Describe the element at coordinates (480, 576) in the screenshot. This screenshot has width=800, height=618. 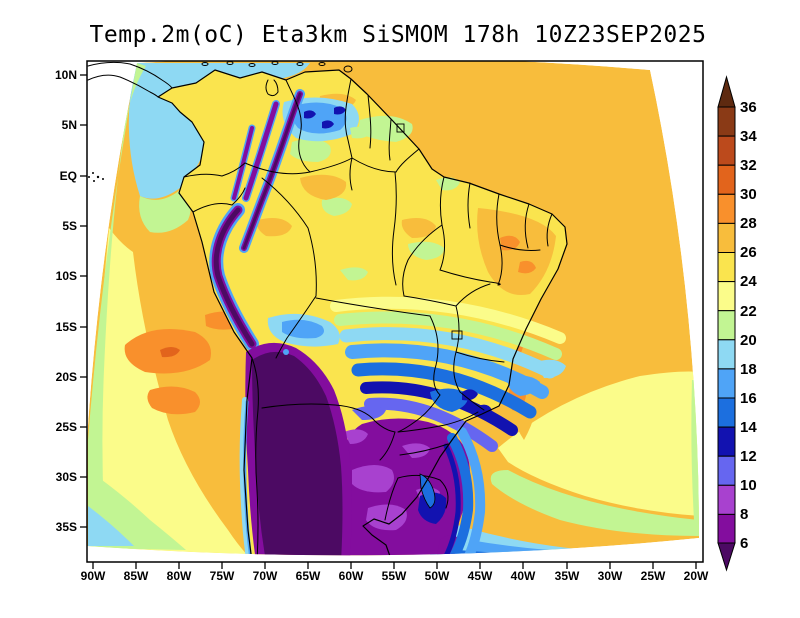
I see `lon-label: 45W` at that location.